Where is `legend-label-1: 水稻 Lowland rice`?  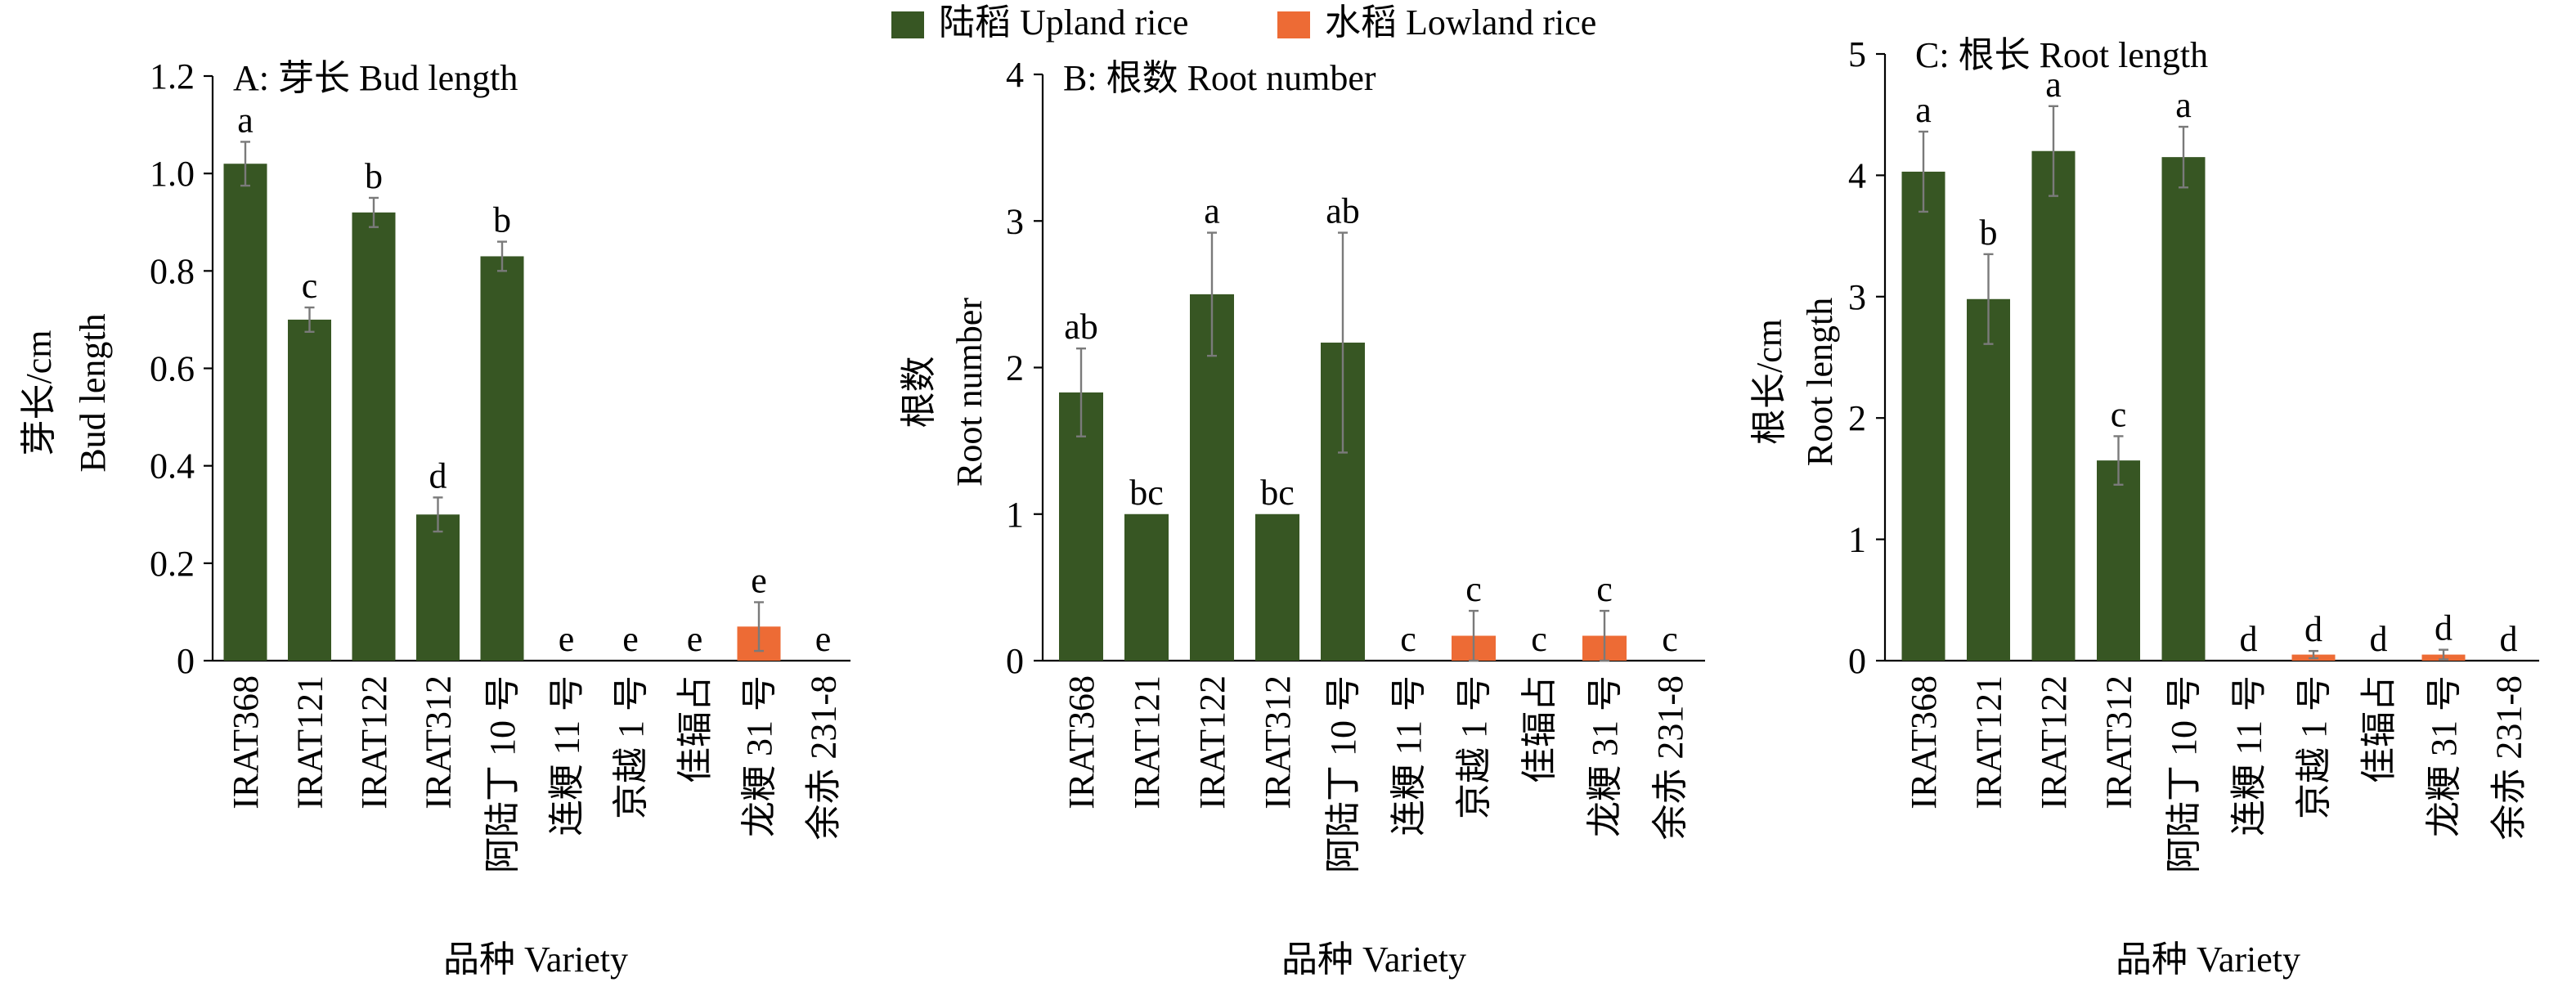 legend-label-1: 水稻 Lowland rice is located at coordinates (1460, 22).